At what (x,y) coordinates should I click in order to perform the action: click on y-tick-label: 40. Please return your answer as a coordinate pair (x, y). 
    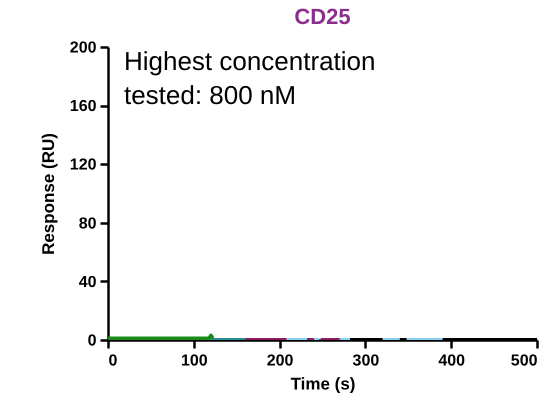
    Looking at the image, I should click on (87, 282).